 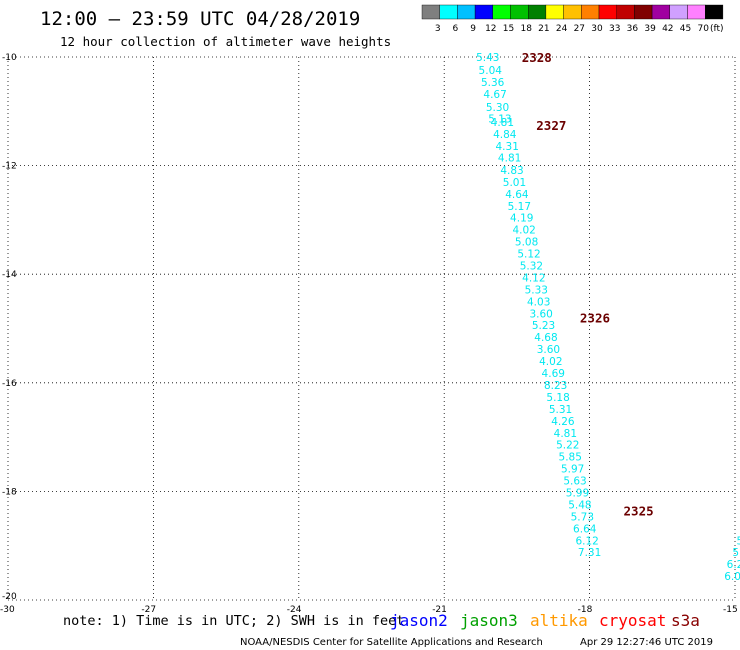 What do you see at coordinates (493, 83) in the screenshot?
I see `swh-value: 5.36` at bounding box center [493, 83].